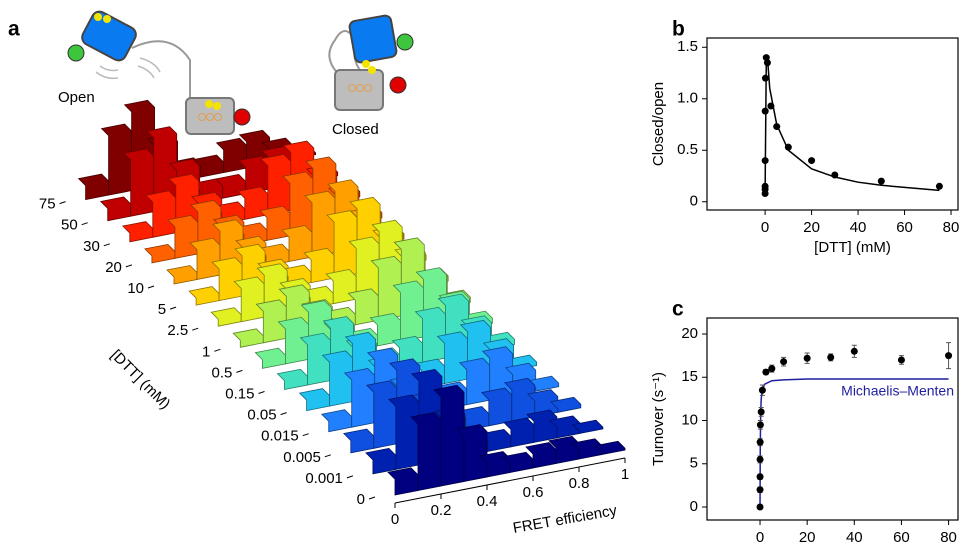 The width and height of the screenshot is (967, 550). I want to click on depth-tick-label: 75, so click(47, 204).